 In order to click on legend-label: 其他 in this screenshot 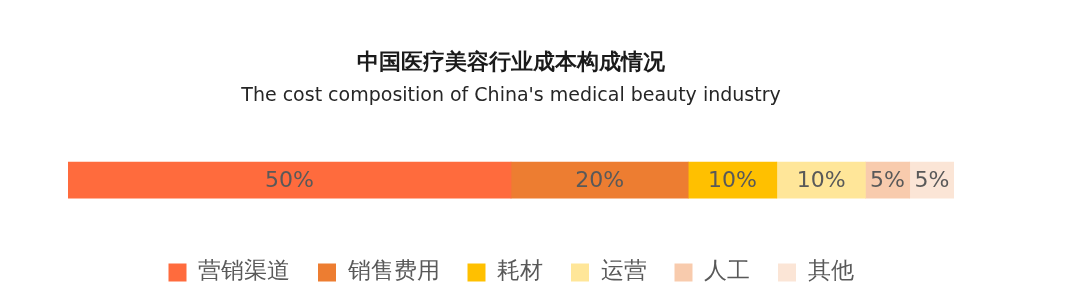, I will do `click(830, 270)`.